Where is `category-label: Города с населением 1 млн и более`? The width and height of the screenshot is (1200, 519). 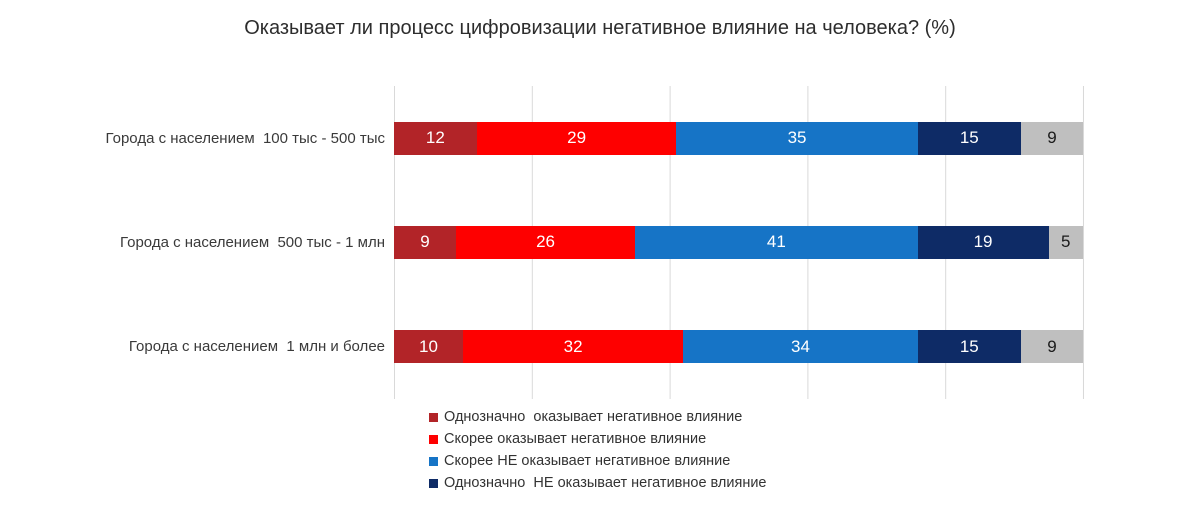 category-label: Города с населением 1 млн и более is located at coordinates (256, 347).